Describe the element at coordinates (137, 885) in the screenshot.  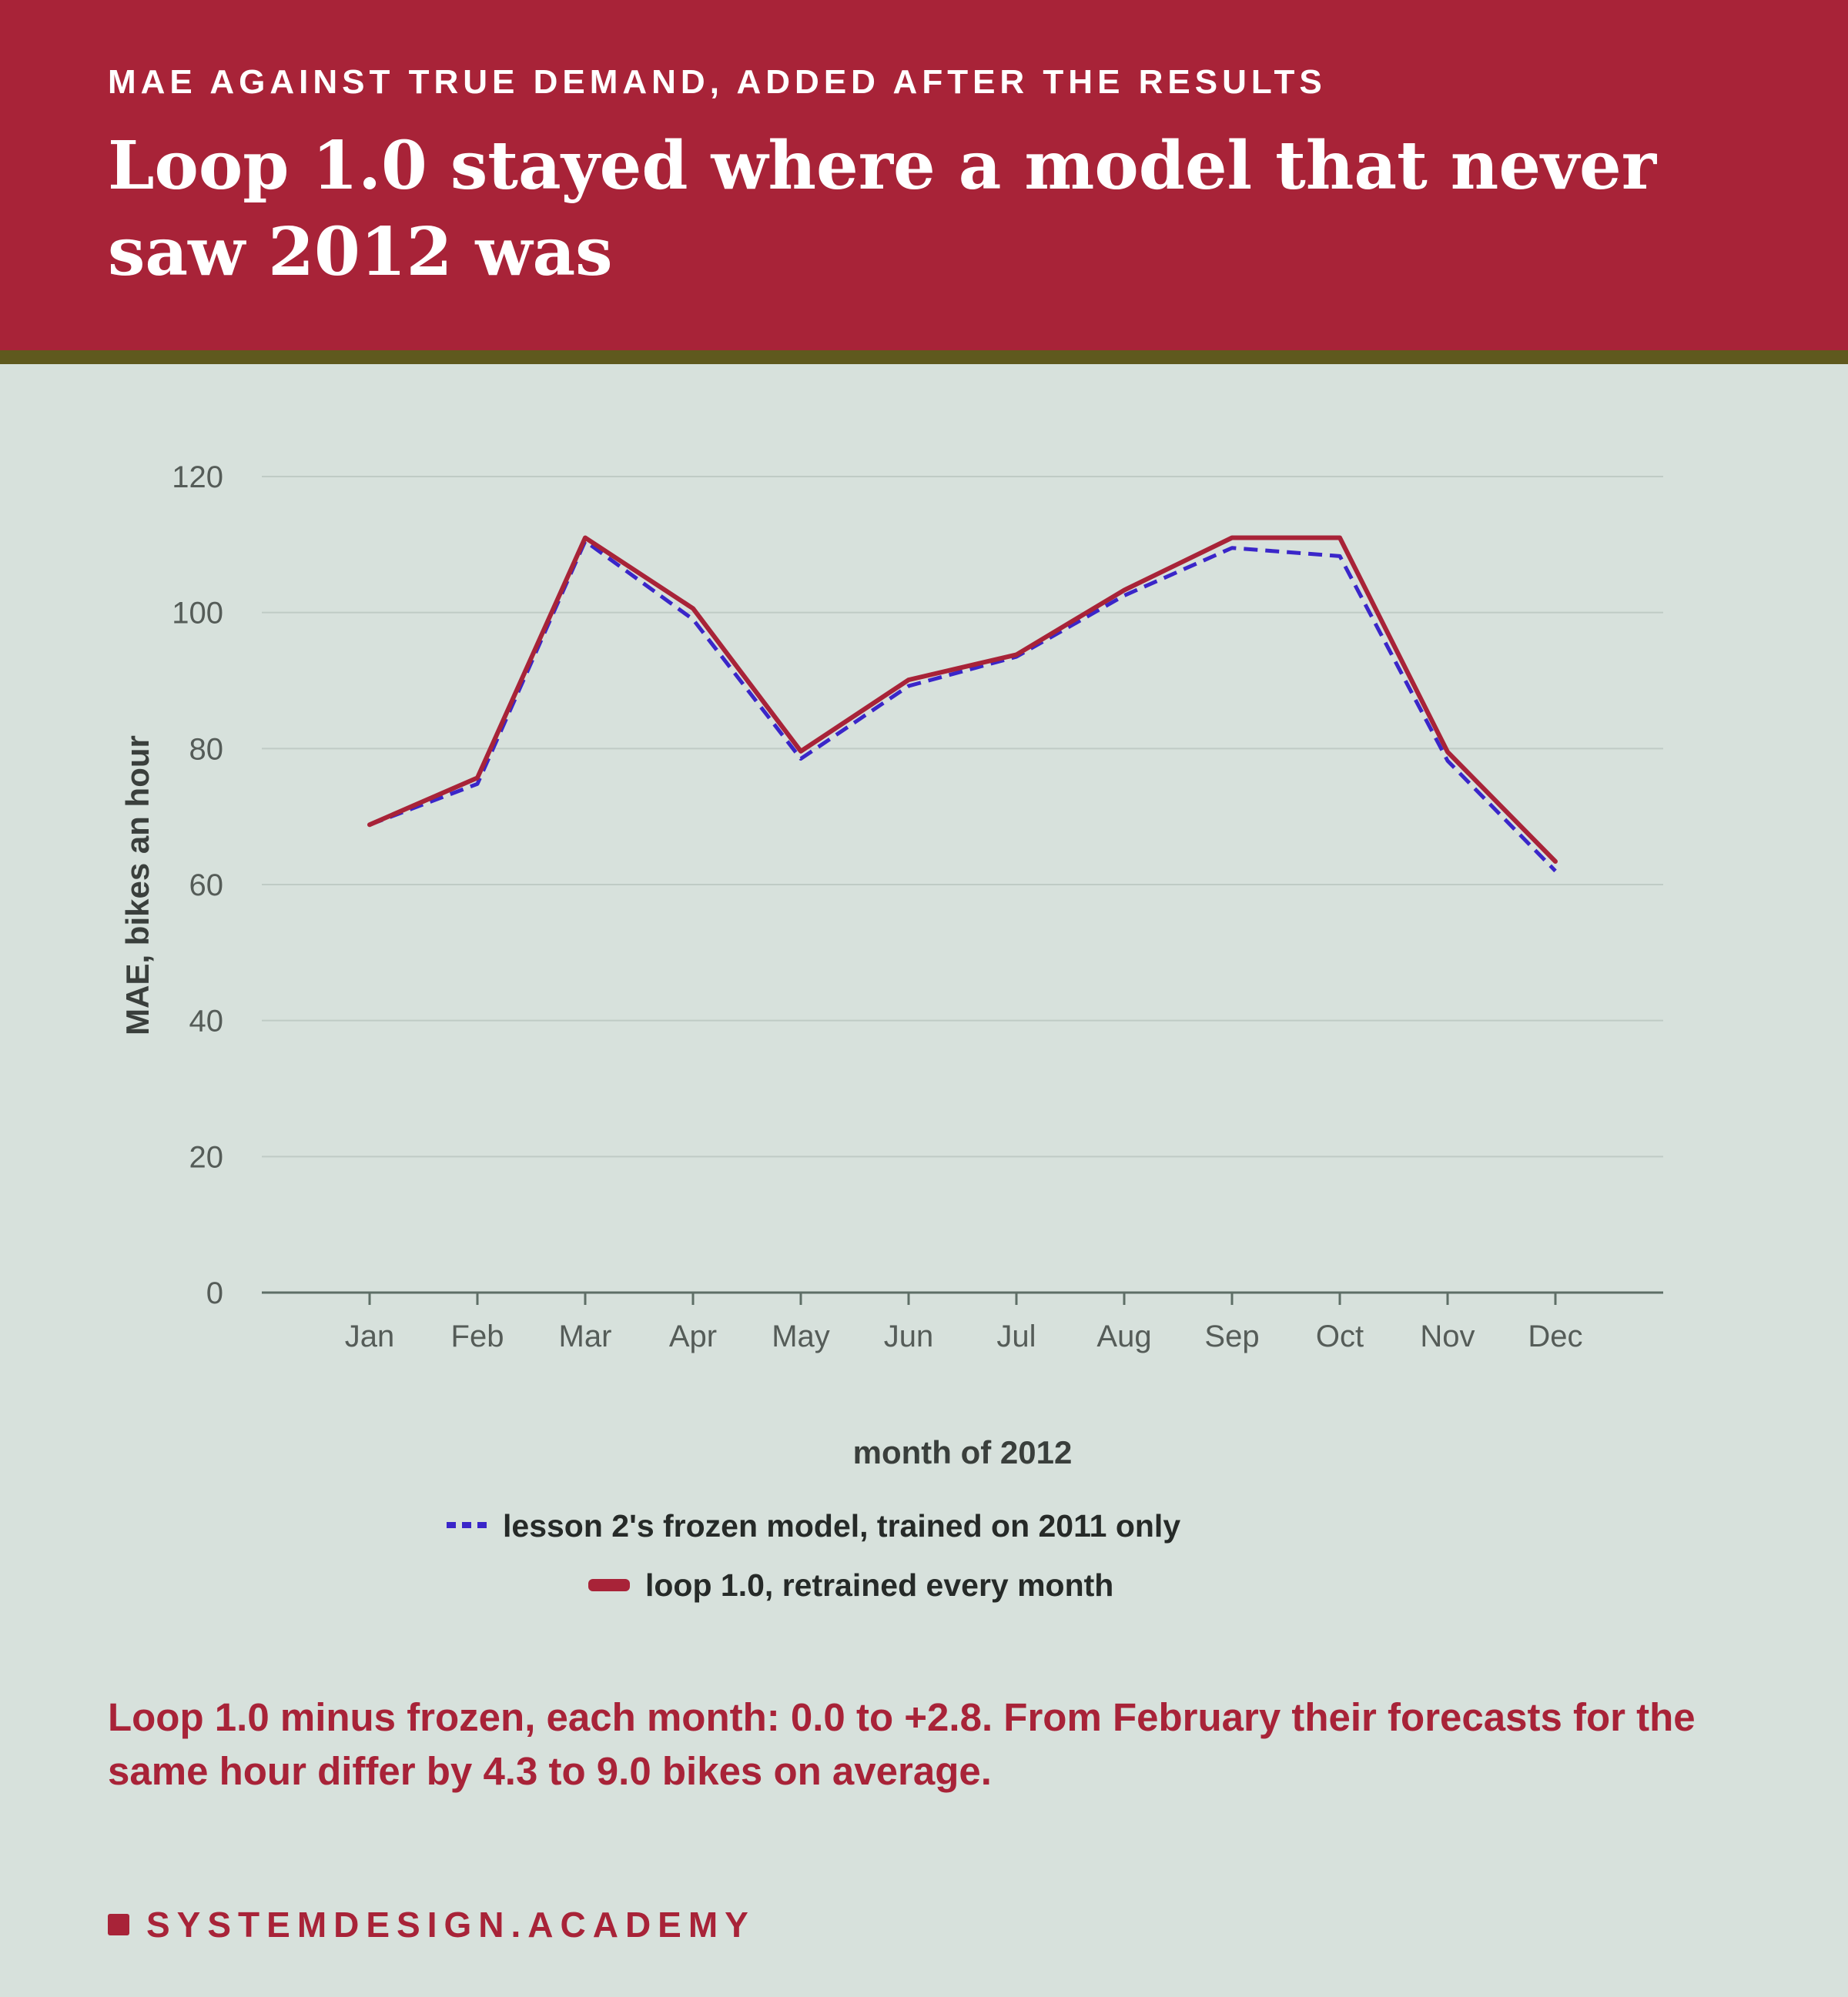
I see `y-axis-title: MAE, bikes an hour` at that location.